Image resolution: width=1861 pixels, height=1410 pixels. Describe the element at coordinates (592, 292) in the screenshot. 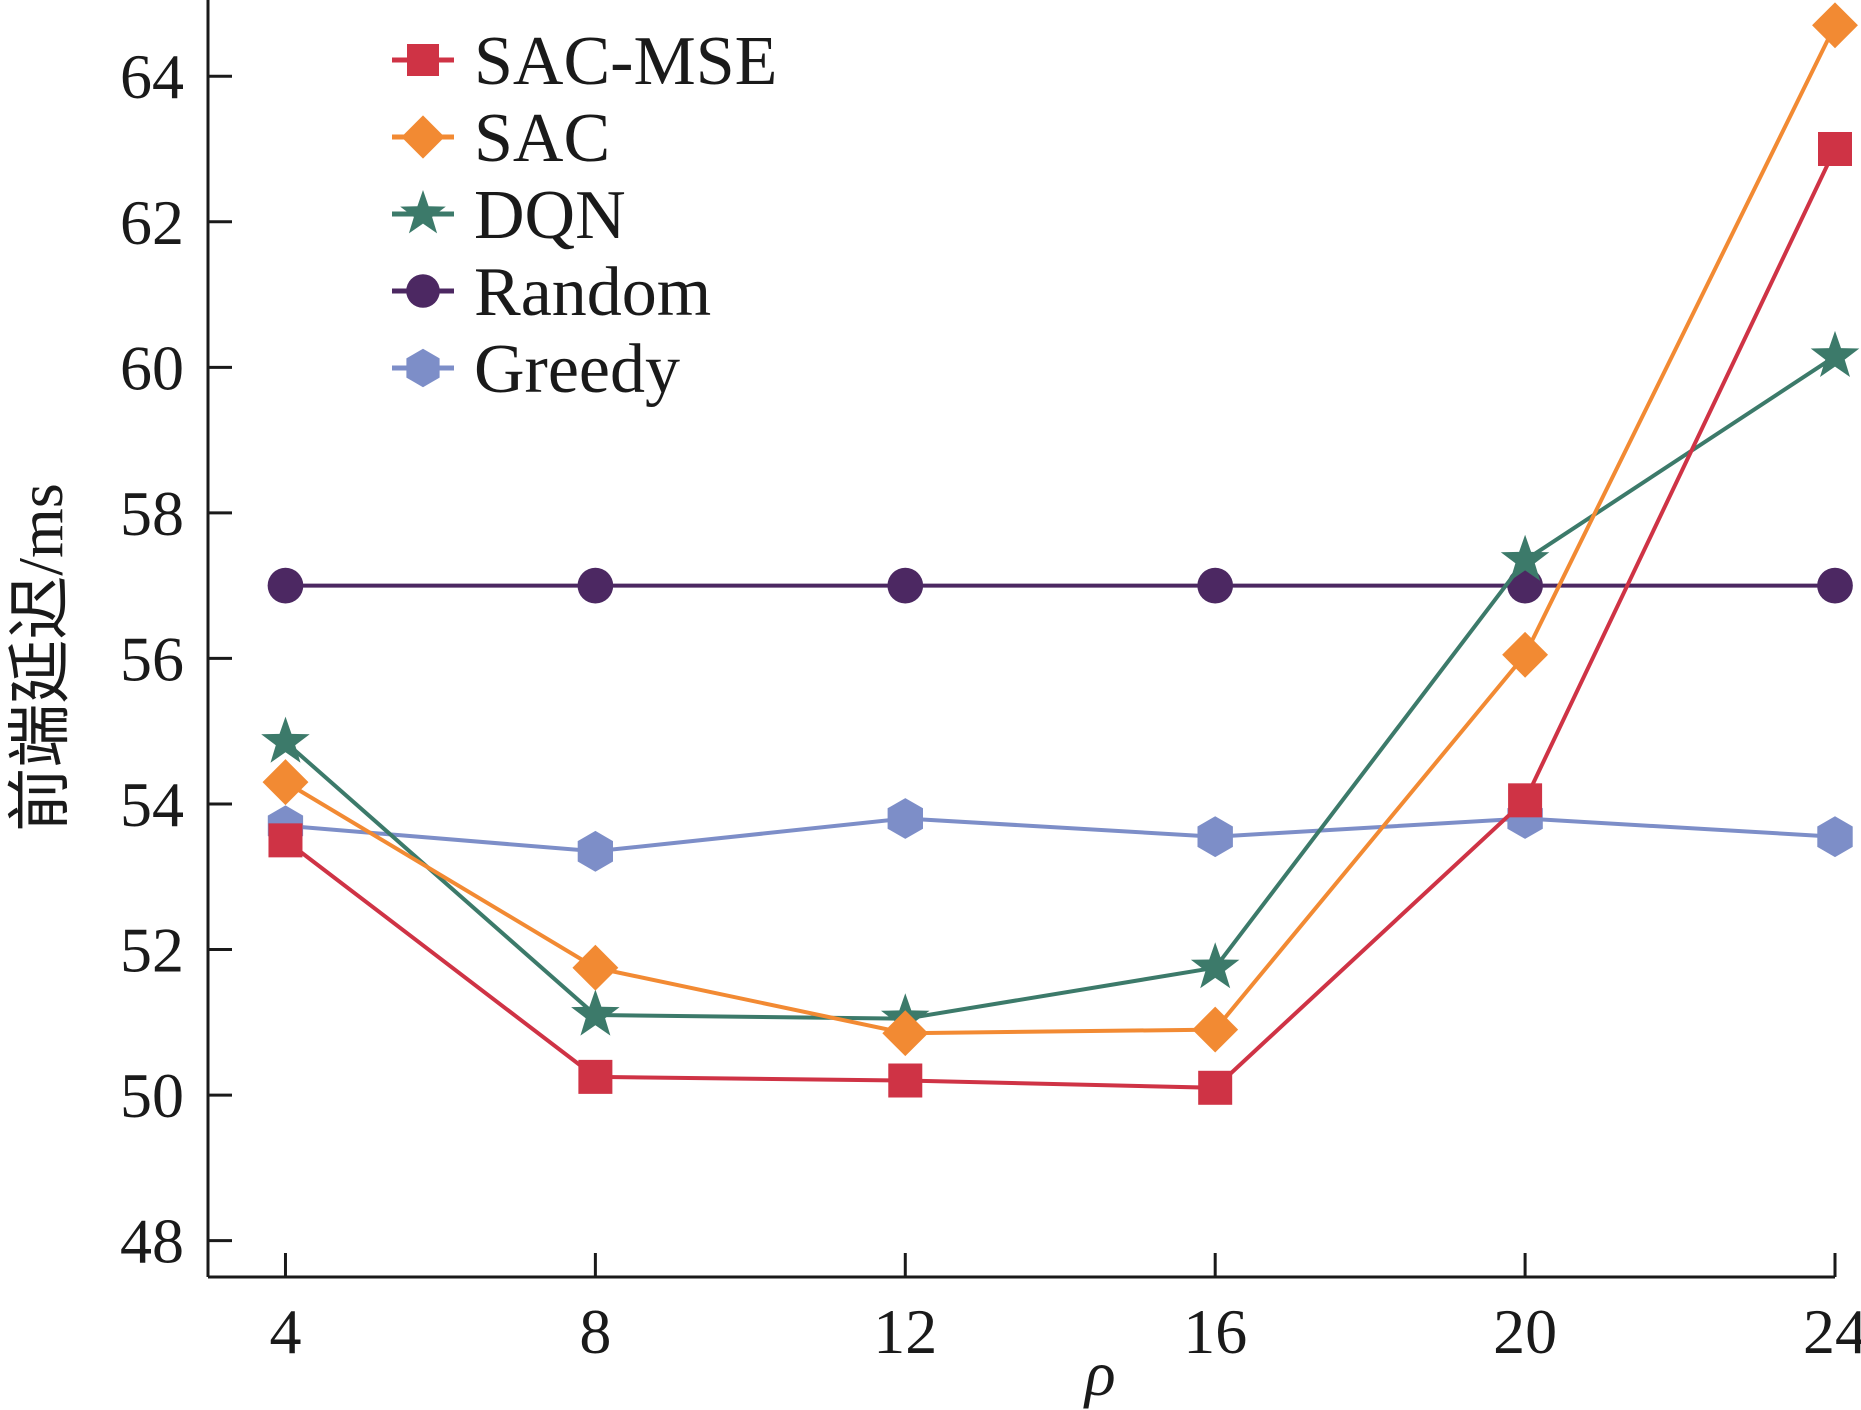

I see `legend-label: Random` at that location.